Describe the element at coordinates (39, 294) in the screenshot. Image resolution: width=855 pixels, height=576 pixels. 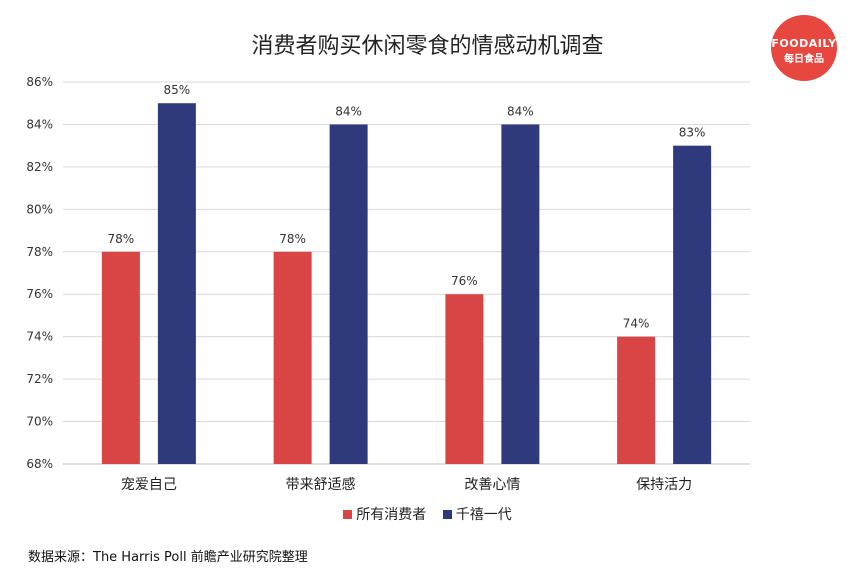
I see `y-tick-label: 76%` at that location.